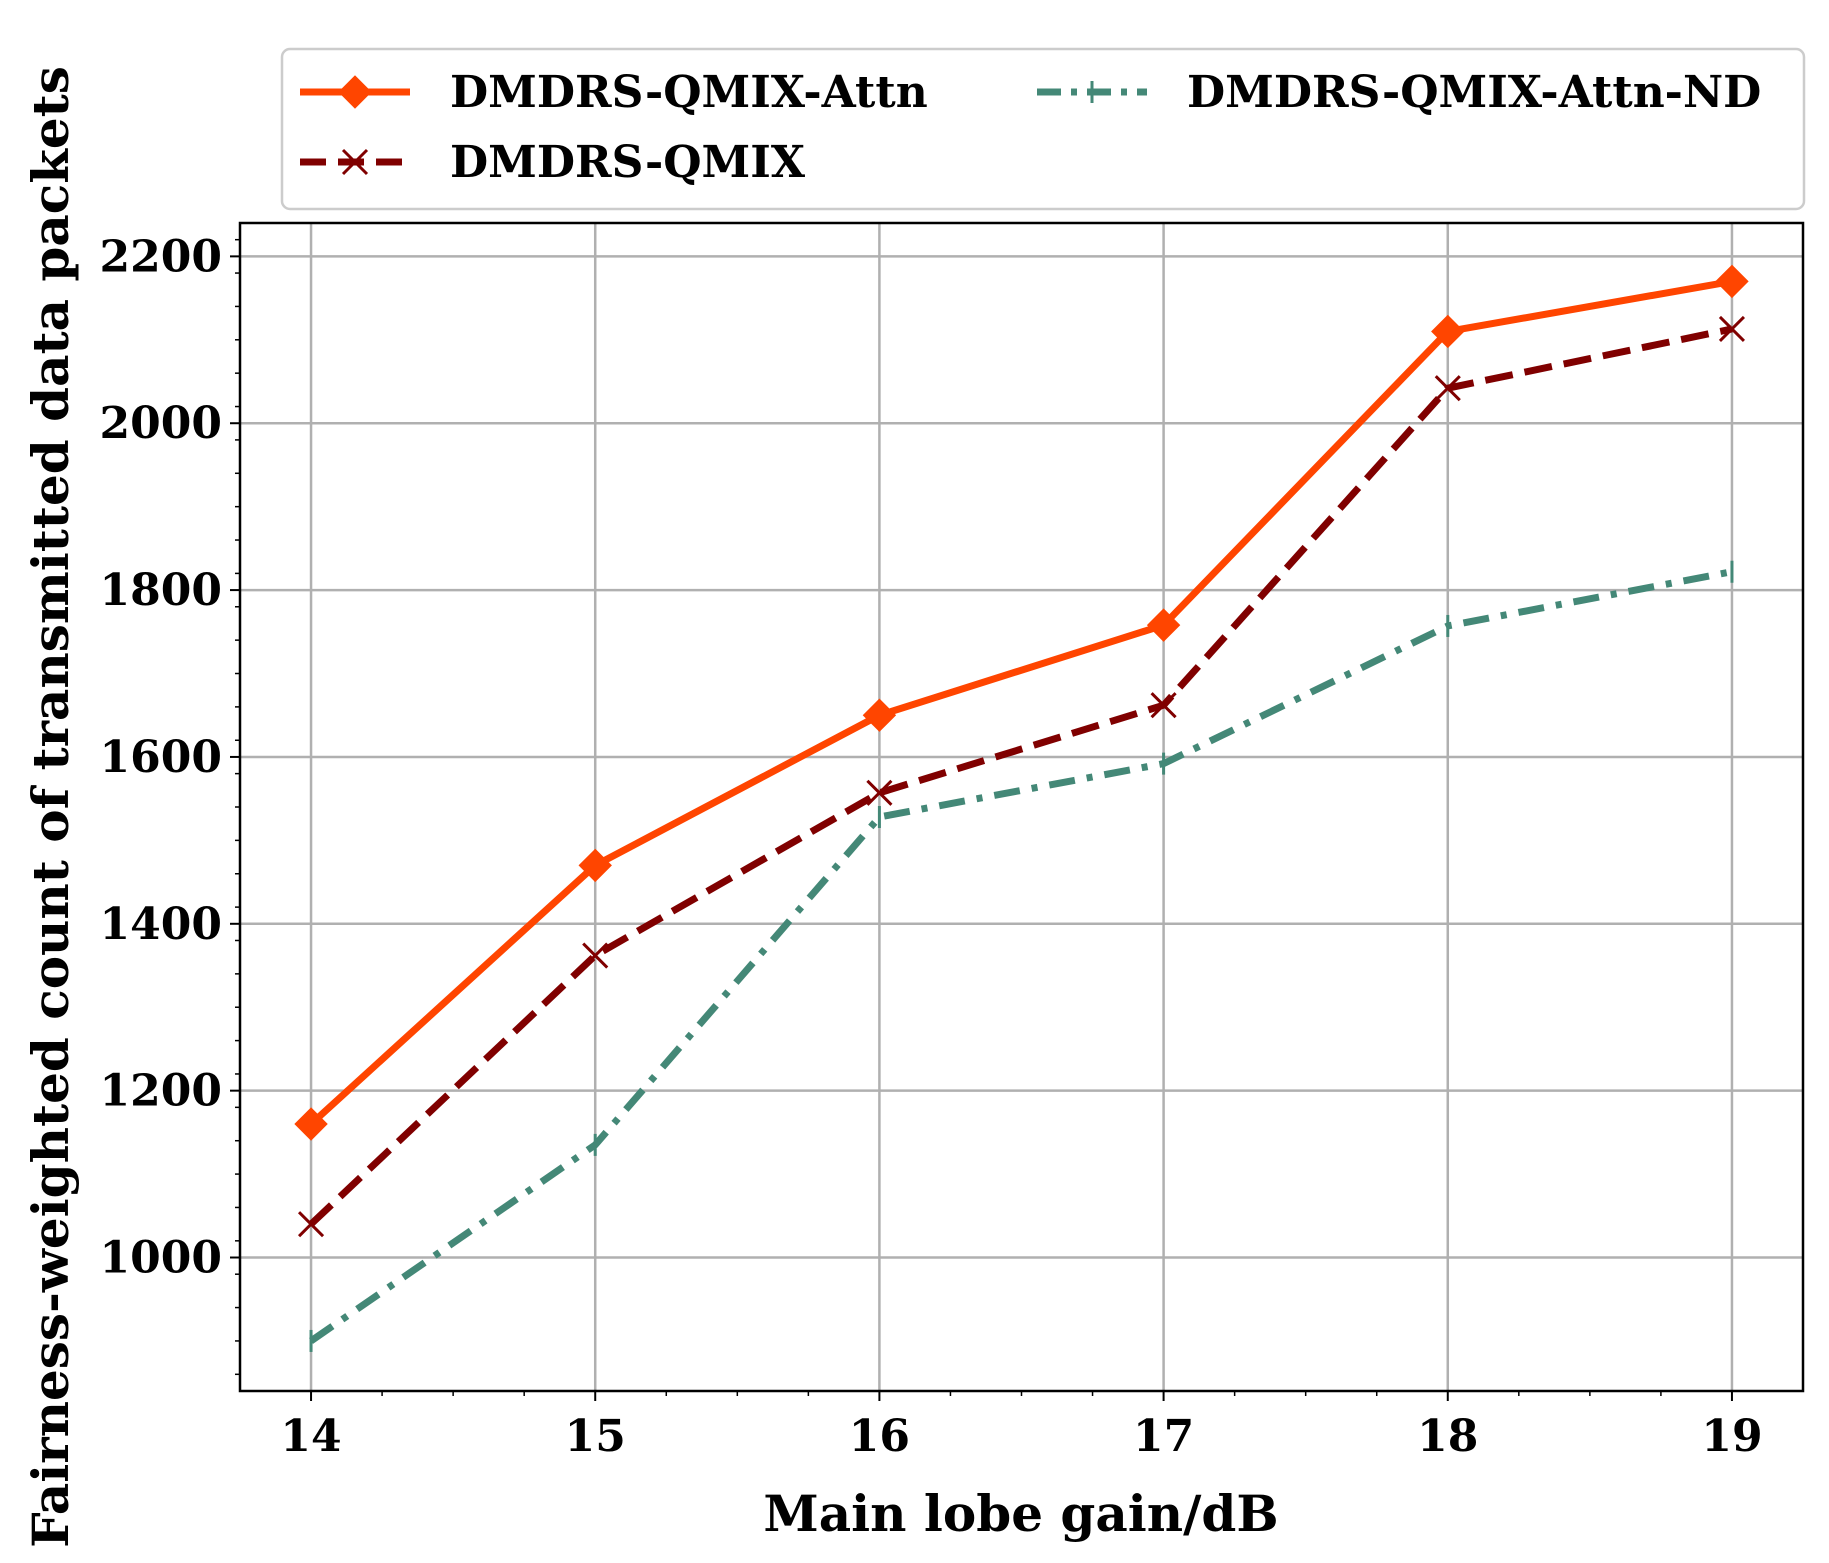 The height and width of the screenshot is (1563, 1829). What do you see at coordinates (689, 92) in the screenshot?
I see `legend-label: DMDRS-QMIX-Attn` at bounding box center [689, 92].